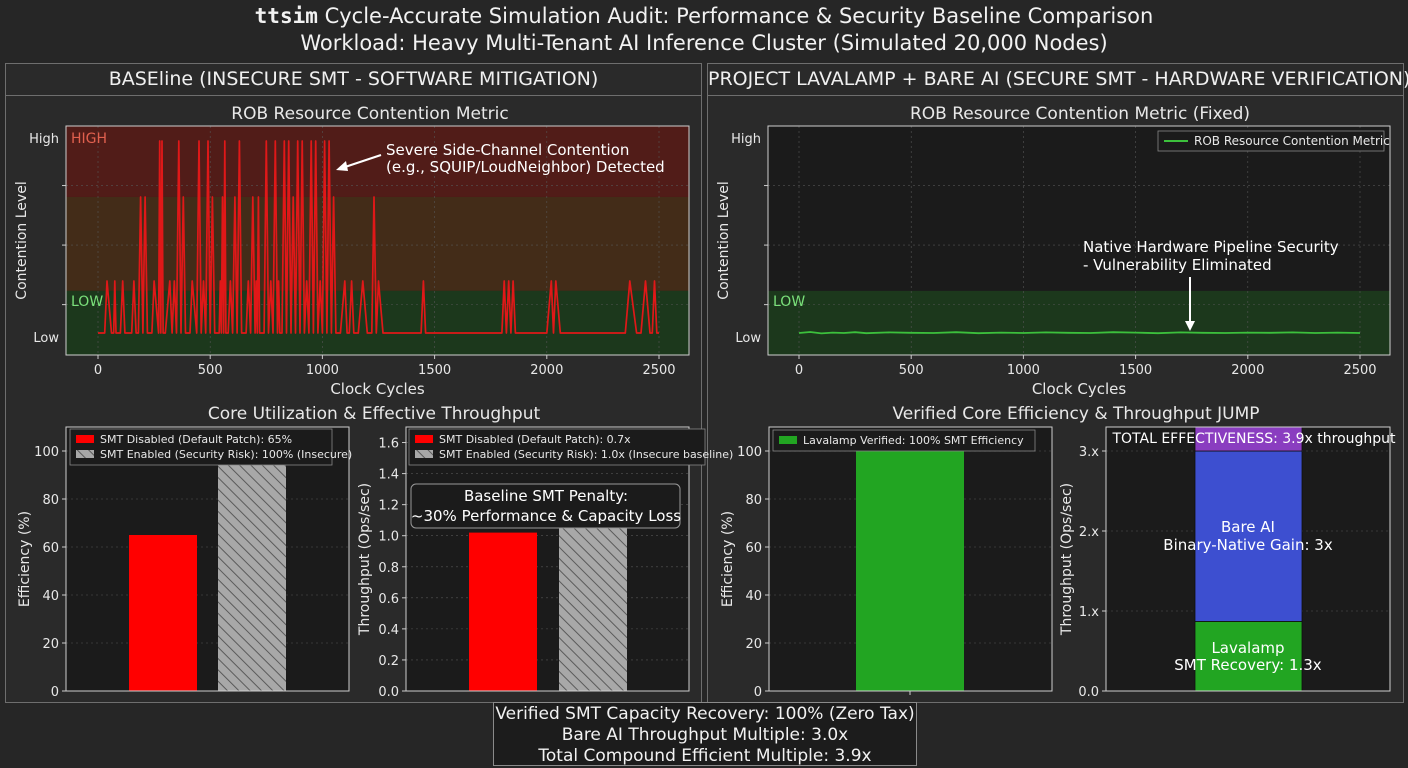 This screenshot has height=768, width=1408. What do you see at coordinates (388, 661) in the screenshot?
I see `baseline_throughput-ytick-label: 0.2` at bounding box center [388, 661].